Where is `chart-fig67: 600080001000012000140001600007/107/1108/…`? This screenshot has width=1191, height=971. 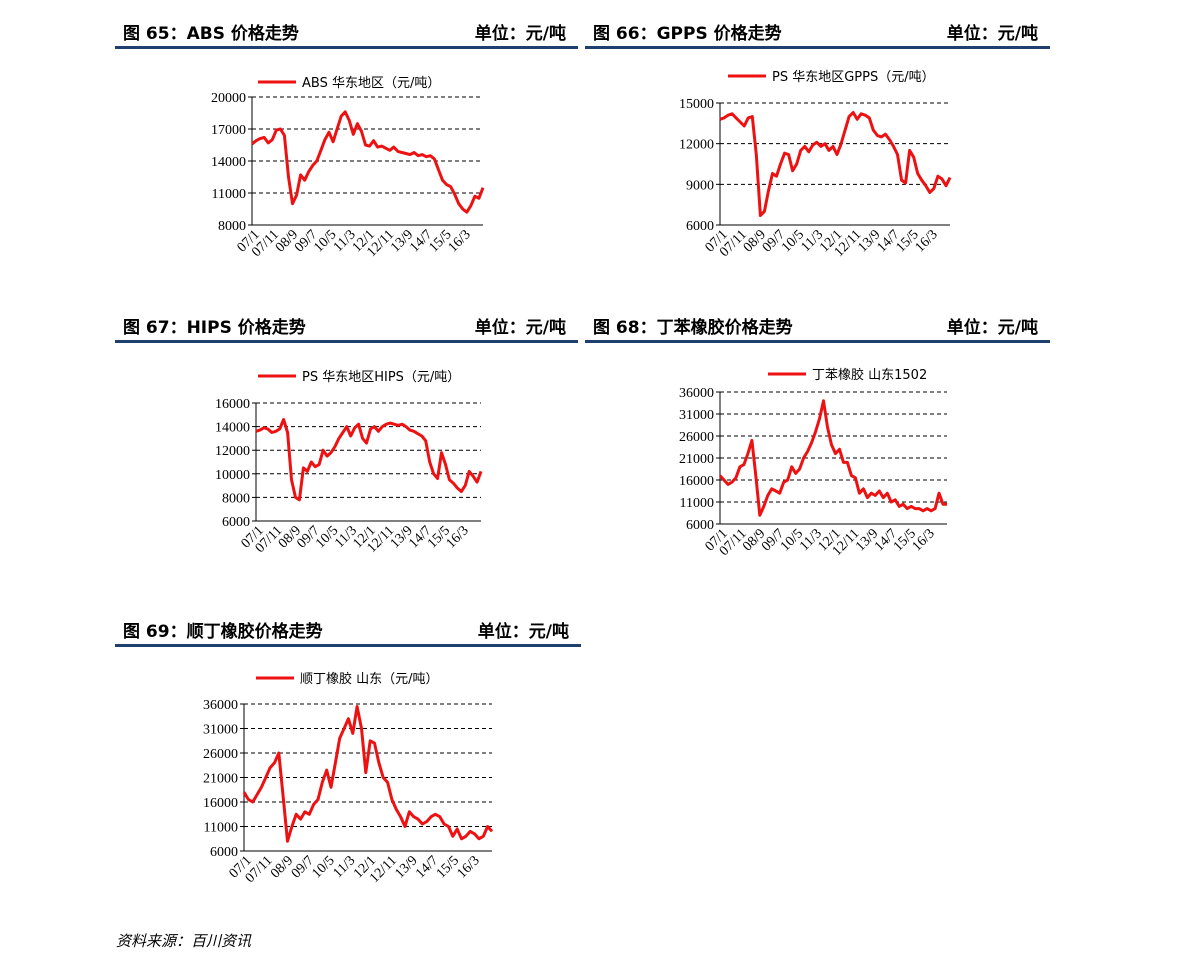 chart-fig67: 600080001000012000140001600007/107/1108/… is located at coordinates (349, 463).